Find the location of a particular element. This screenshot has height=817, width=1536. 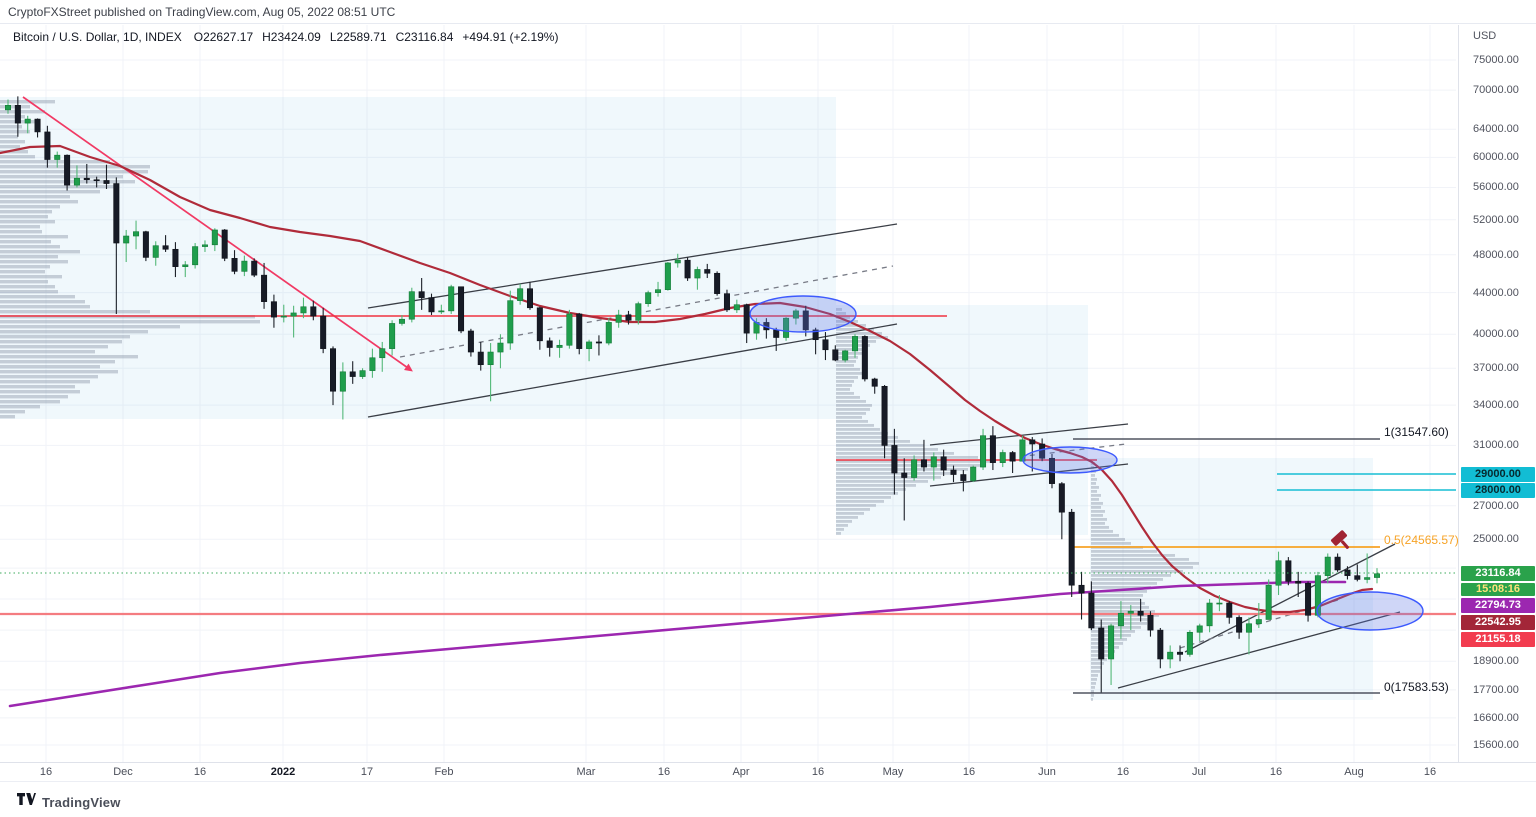

price-axis-label: 31000.00 is located at coordinates (1496, 445).